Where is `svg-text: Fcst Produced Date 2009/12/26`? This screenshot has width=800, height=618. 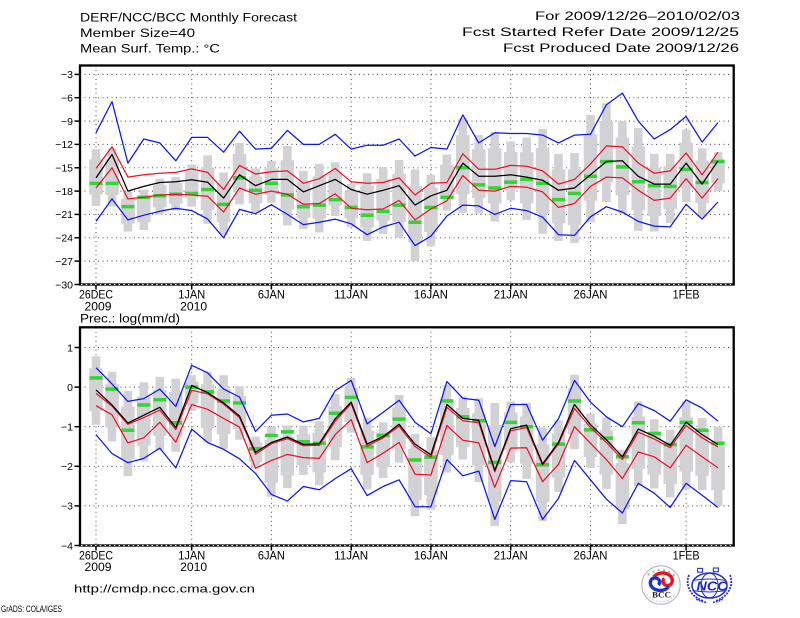 svg-text: Fcst Produced Date 2009/12/26 is located at coordinates (621, 49).